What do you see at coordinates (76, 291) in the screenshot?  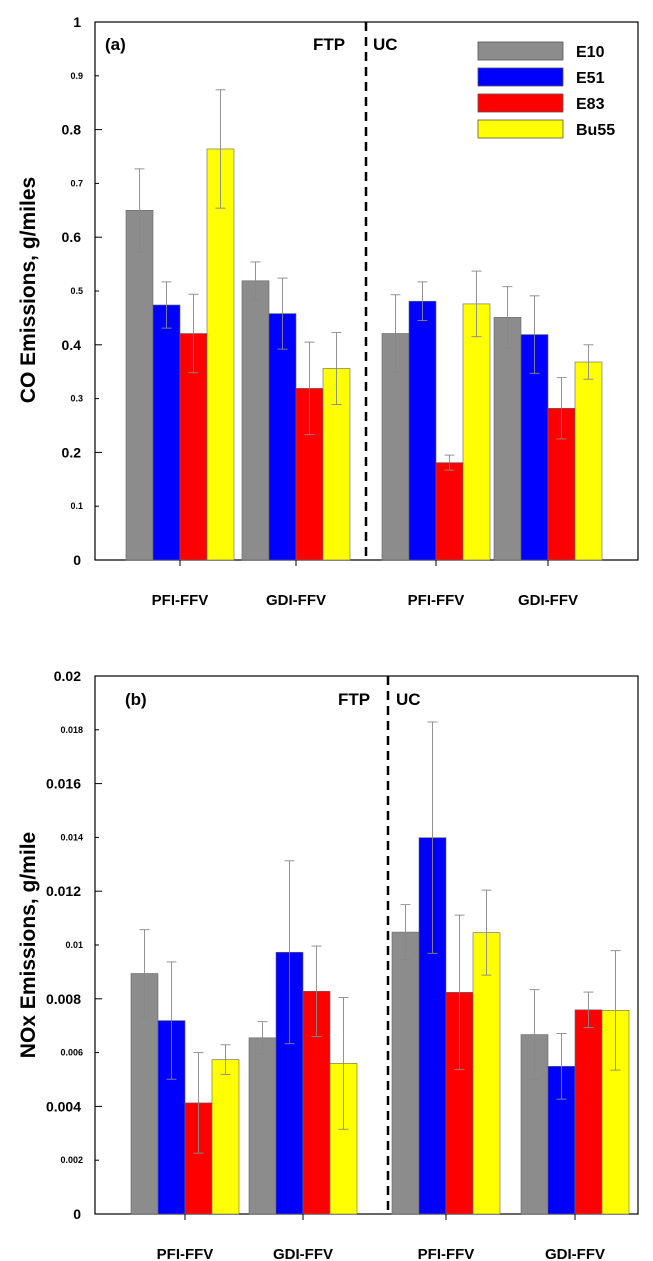 I see `y-tick-label: 0.5` at bounding box center [76, 291].